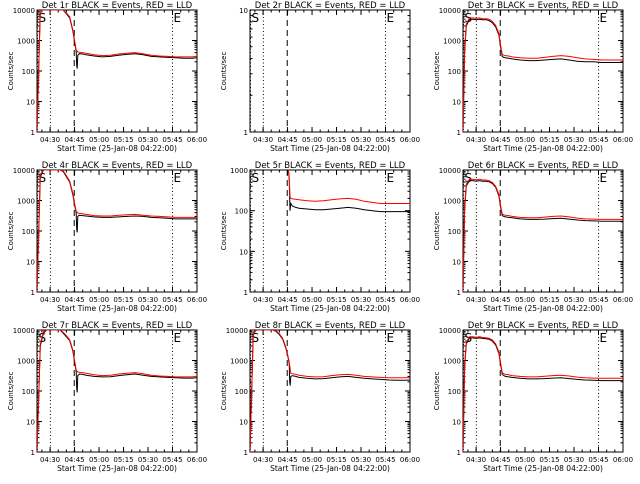 The width and height of the screenshot is (640, 484). Describe the element at coordinates (330, 166) in the screenshot. I see `chart-title: Det 5r BLACK = Events, RED = LLD` at that location.